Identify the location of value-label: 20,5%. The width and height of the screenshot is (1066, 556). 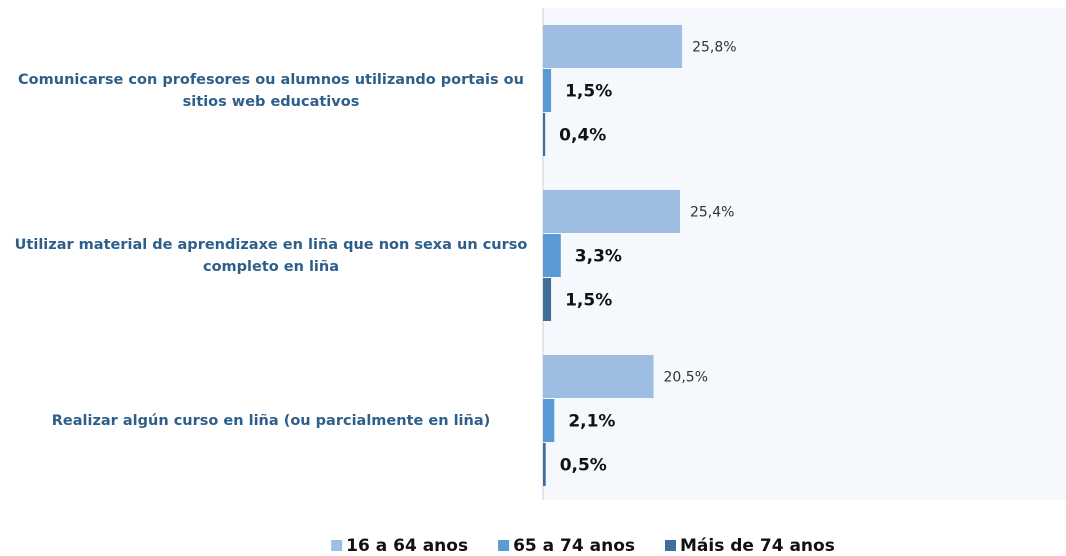
(686, 378).